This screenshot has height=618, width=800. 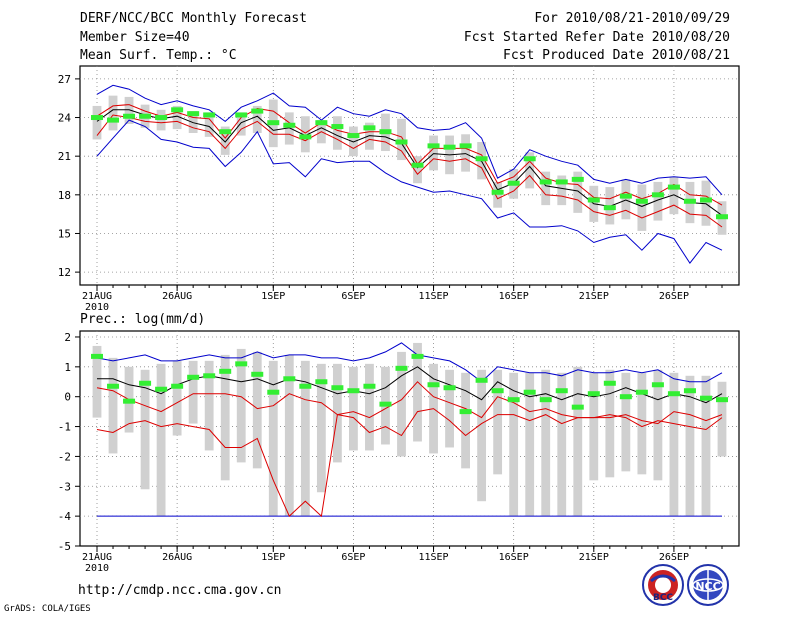 What do you see at coordinates (64, 79) in the screenshot?
I see `temp-ytick-label: 27` at bounding box center [64, 79].